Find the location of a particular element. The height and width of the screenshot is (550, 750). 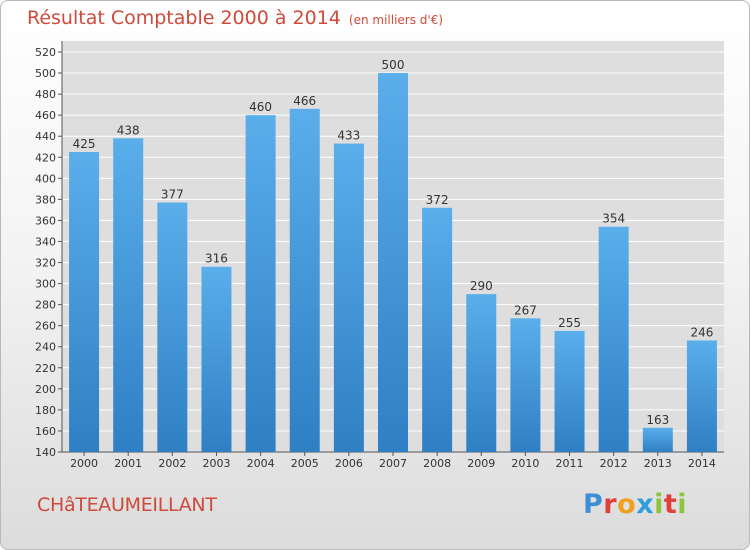

town-name: CHâTEAUMEILLANT is located at coordinates (127, 505).